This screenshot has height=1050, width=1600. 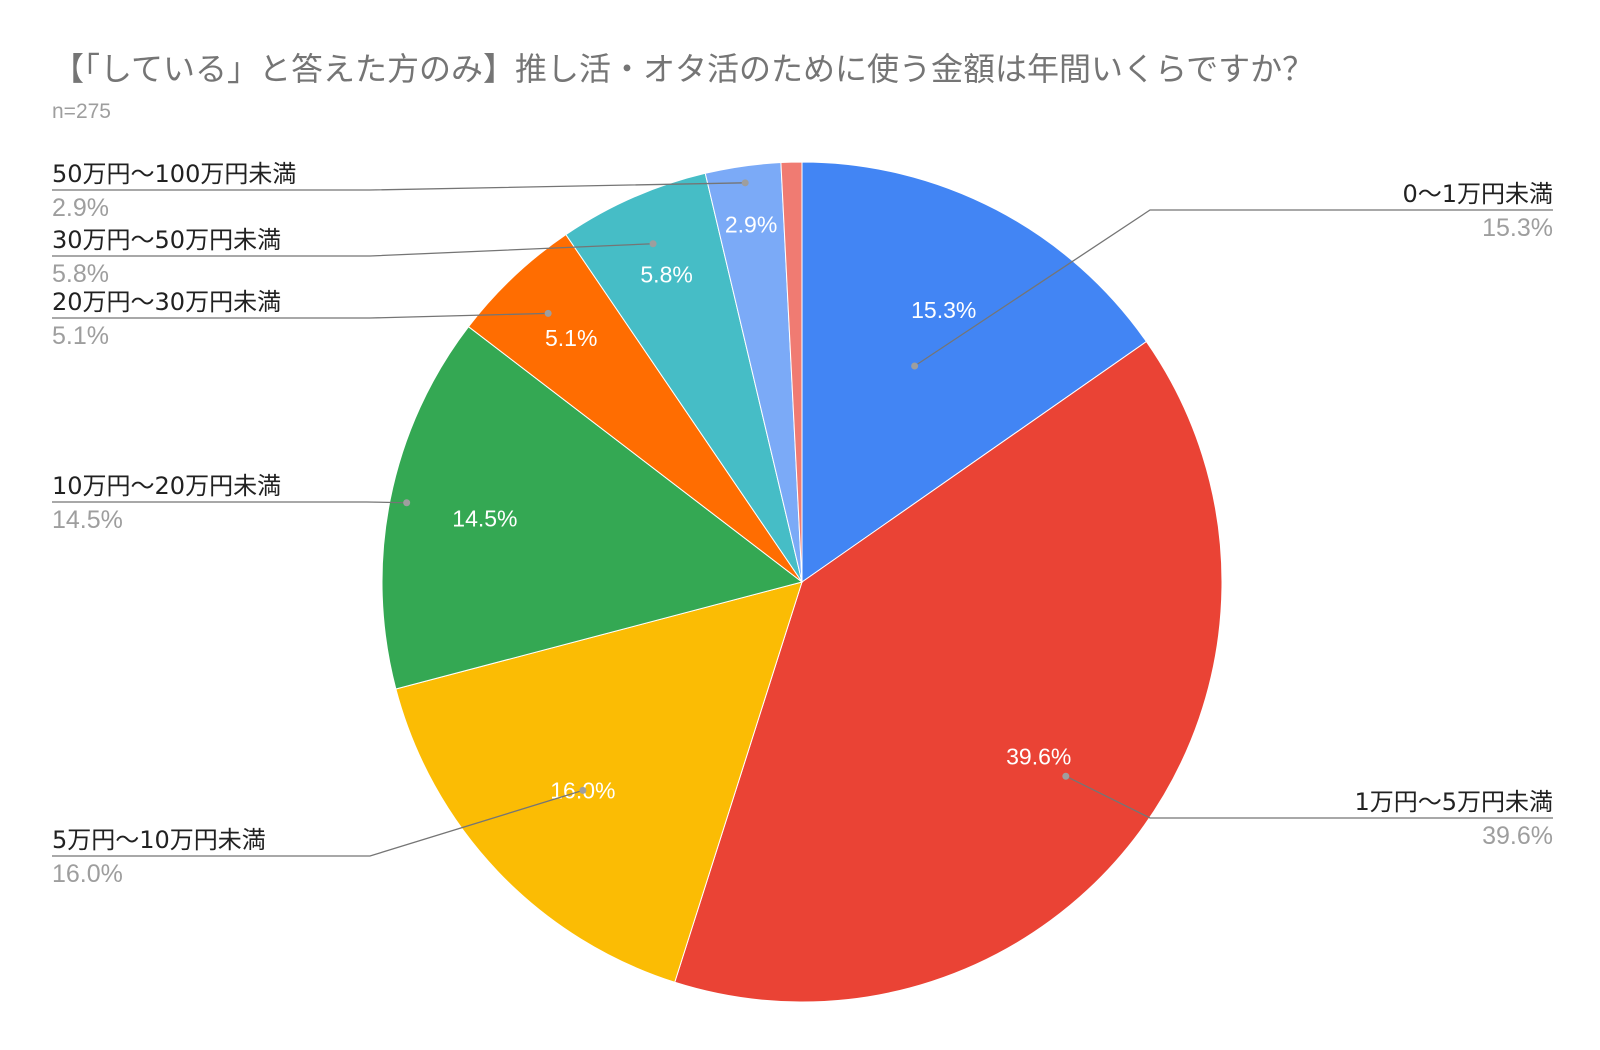 I want to click on slice-value-label-6: 2.9%, so click(x=751, y=224).